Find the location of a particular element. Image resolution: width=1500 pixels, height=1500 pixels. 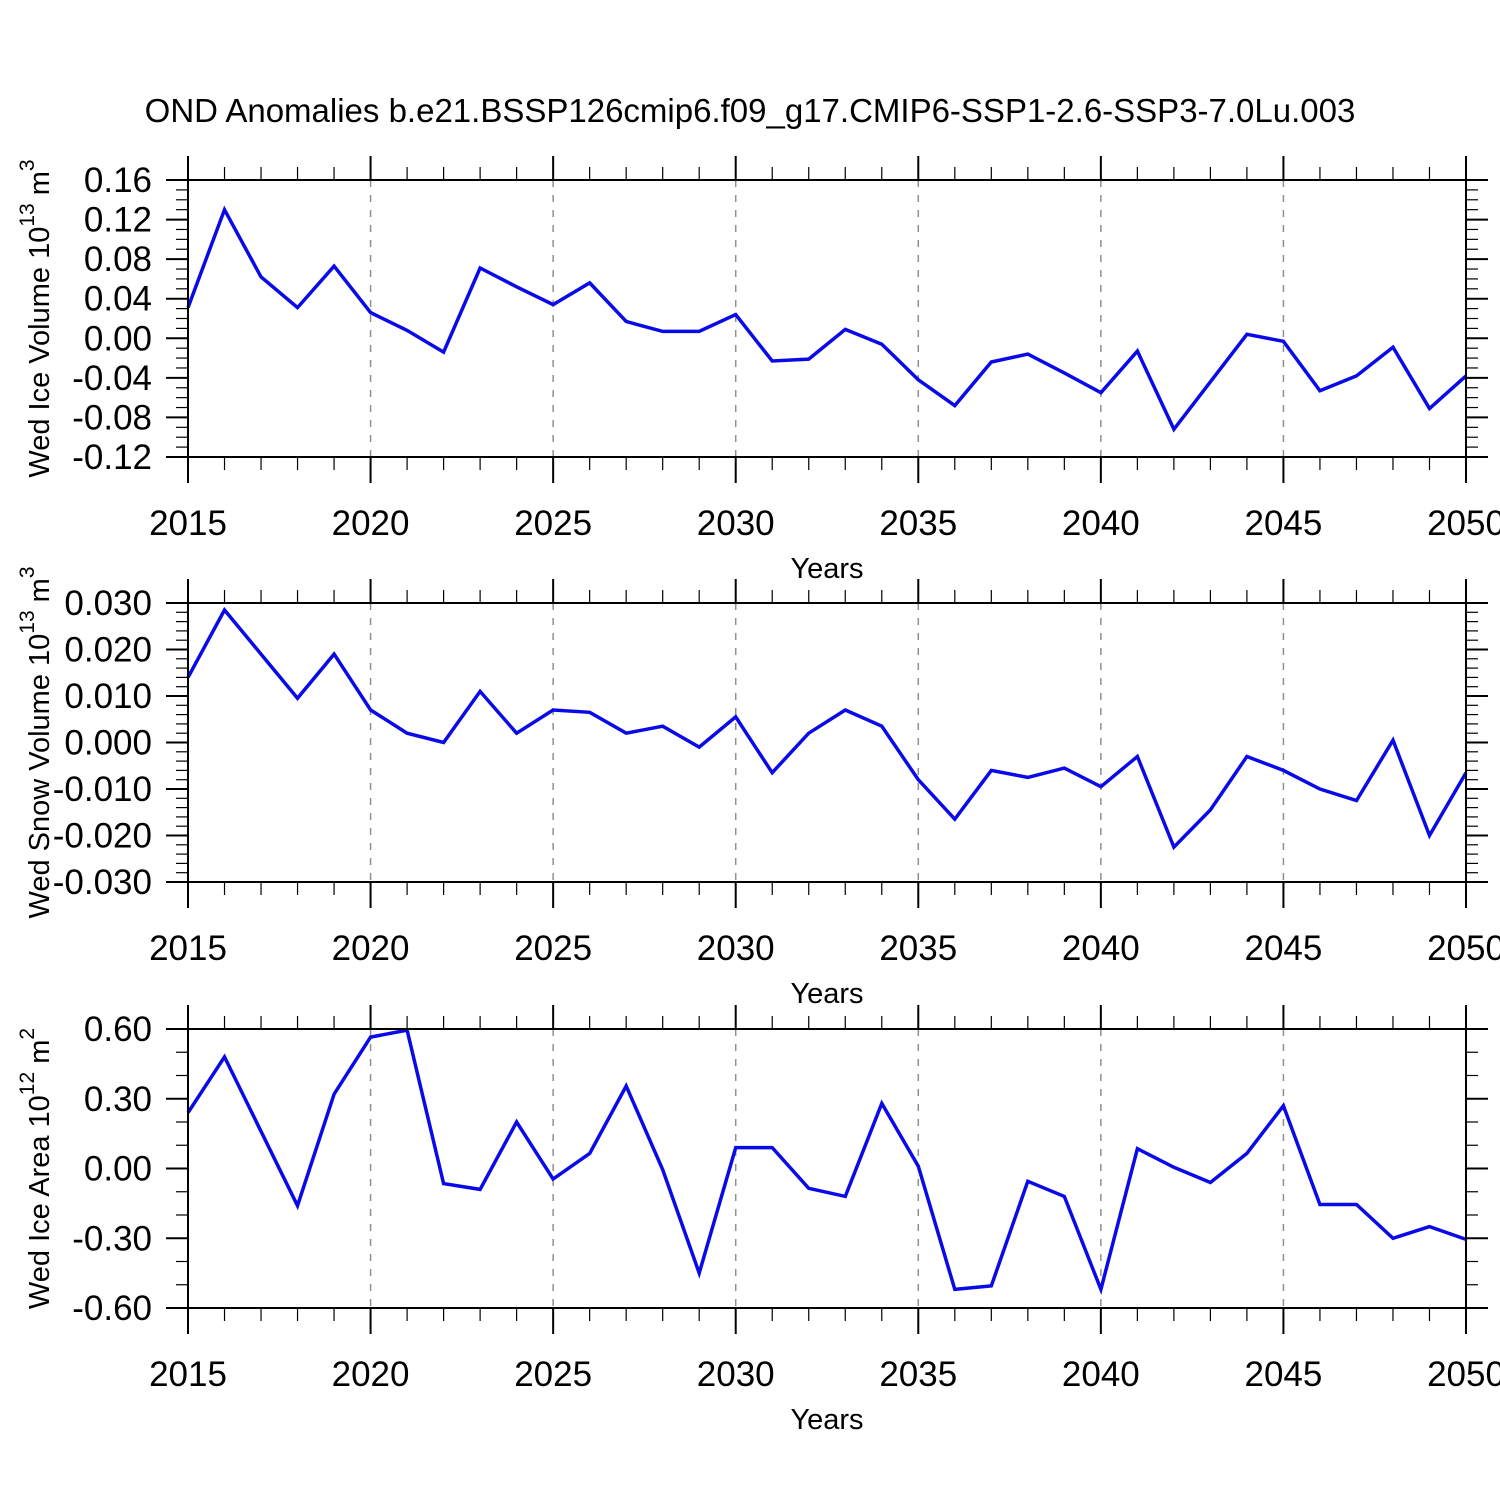

chart-1-gridlines is located at coordinates (827, 318).